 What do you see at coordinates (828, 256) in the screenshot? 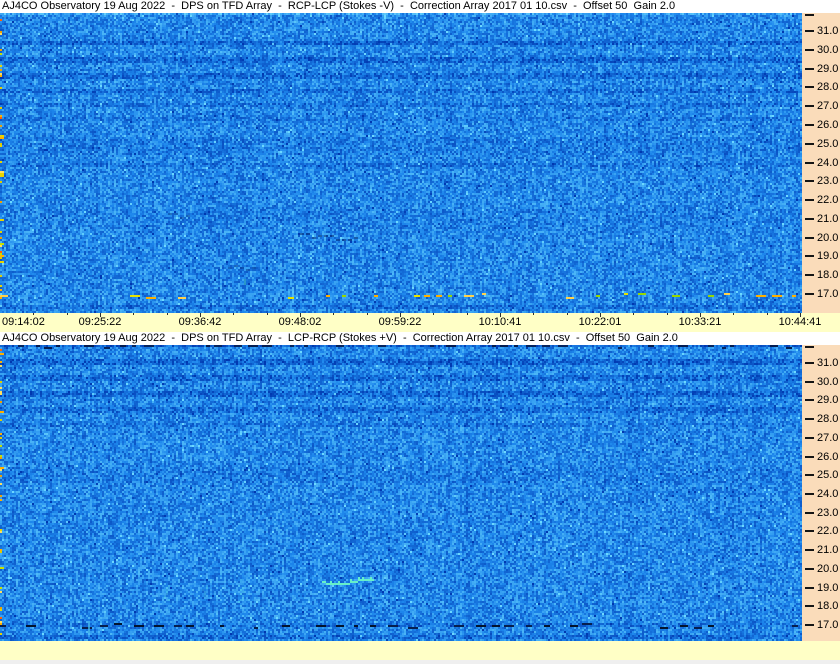
I see `freq-label: 19.0` at bounding box center [828, 256].